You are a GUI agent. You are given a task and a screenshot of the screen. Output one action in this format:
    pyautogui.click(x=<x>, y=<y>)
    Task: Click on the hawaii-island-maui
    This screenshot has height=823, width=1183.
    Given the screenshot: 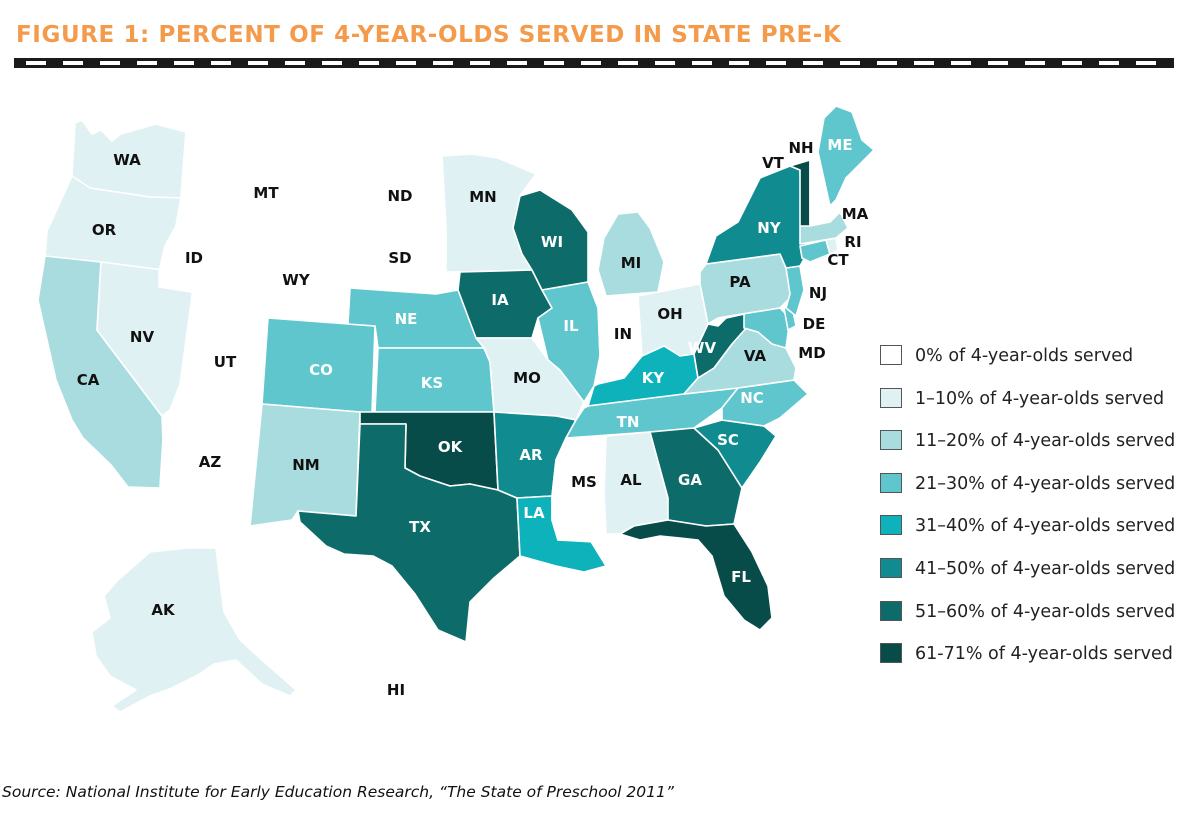 What is the action you would take?
    pyautogui.click(x=364, y=629)
    